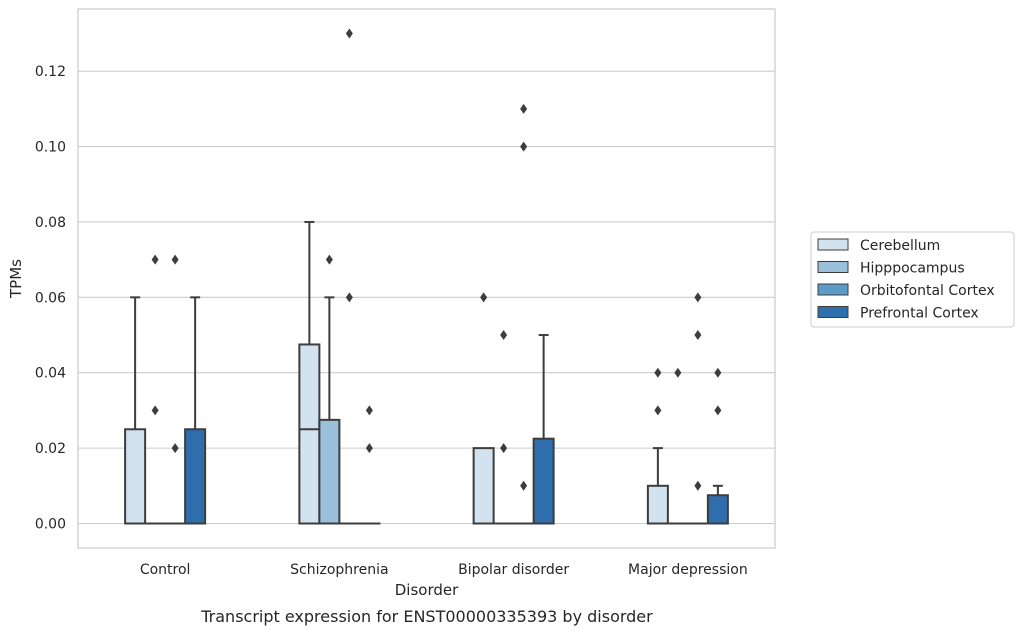 The height and width of the screenshot is (634, 1023). Describe the element at coordinates (50, 223) in the screenshot. I see `y-tick-label: 0.08` at that location.